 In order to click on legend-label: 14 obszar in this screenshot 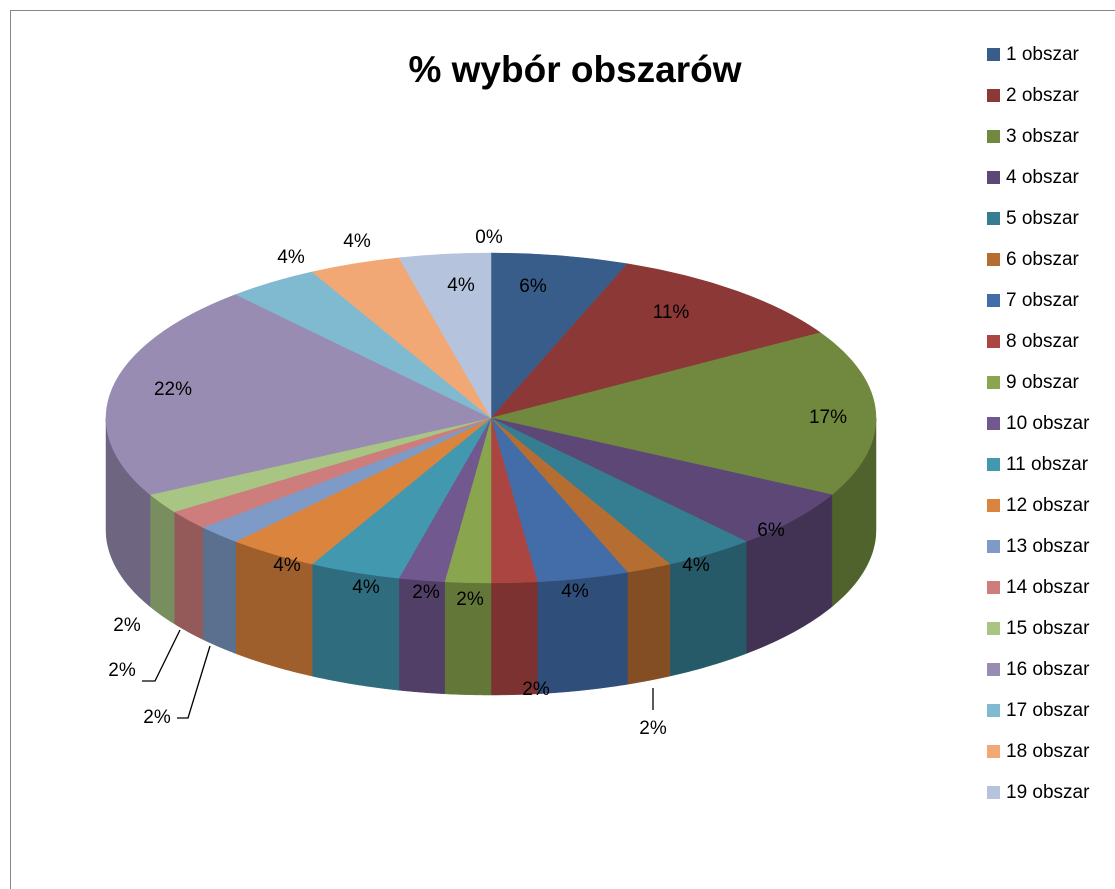, I will do `click(1048, 587)`.